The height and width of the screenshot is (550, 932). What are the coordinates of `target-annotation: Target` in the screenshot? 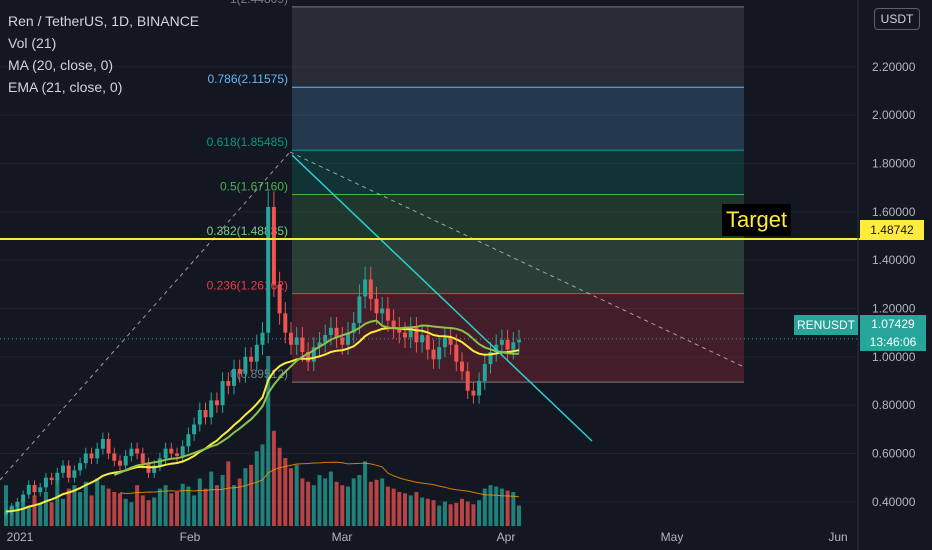 It's located at (757, 220).